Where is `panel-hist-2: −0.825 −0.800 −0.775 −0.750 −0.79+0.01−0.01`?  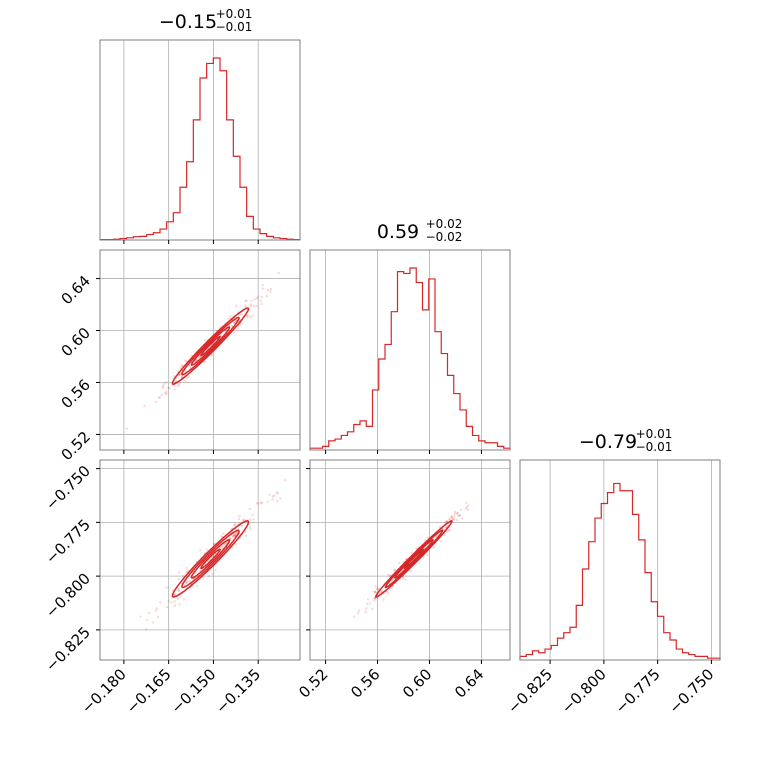
panel-hist-2: −0.825 −0.800 −0.775 −0.750 −0.79+0.01−0.01 is located at coordinates (612, 572).